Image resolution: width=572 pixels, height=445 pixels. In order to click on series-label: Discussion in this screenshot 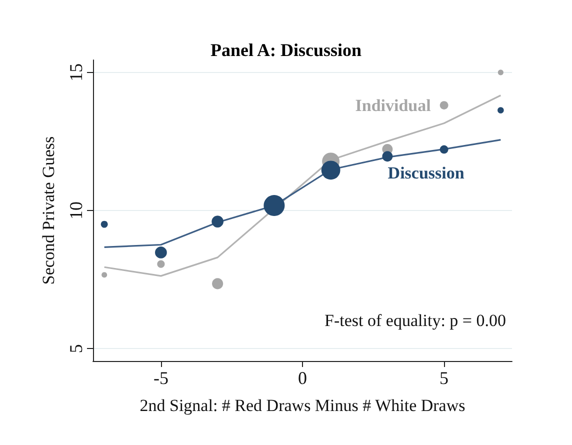, I will do `click(426, 173)`.